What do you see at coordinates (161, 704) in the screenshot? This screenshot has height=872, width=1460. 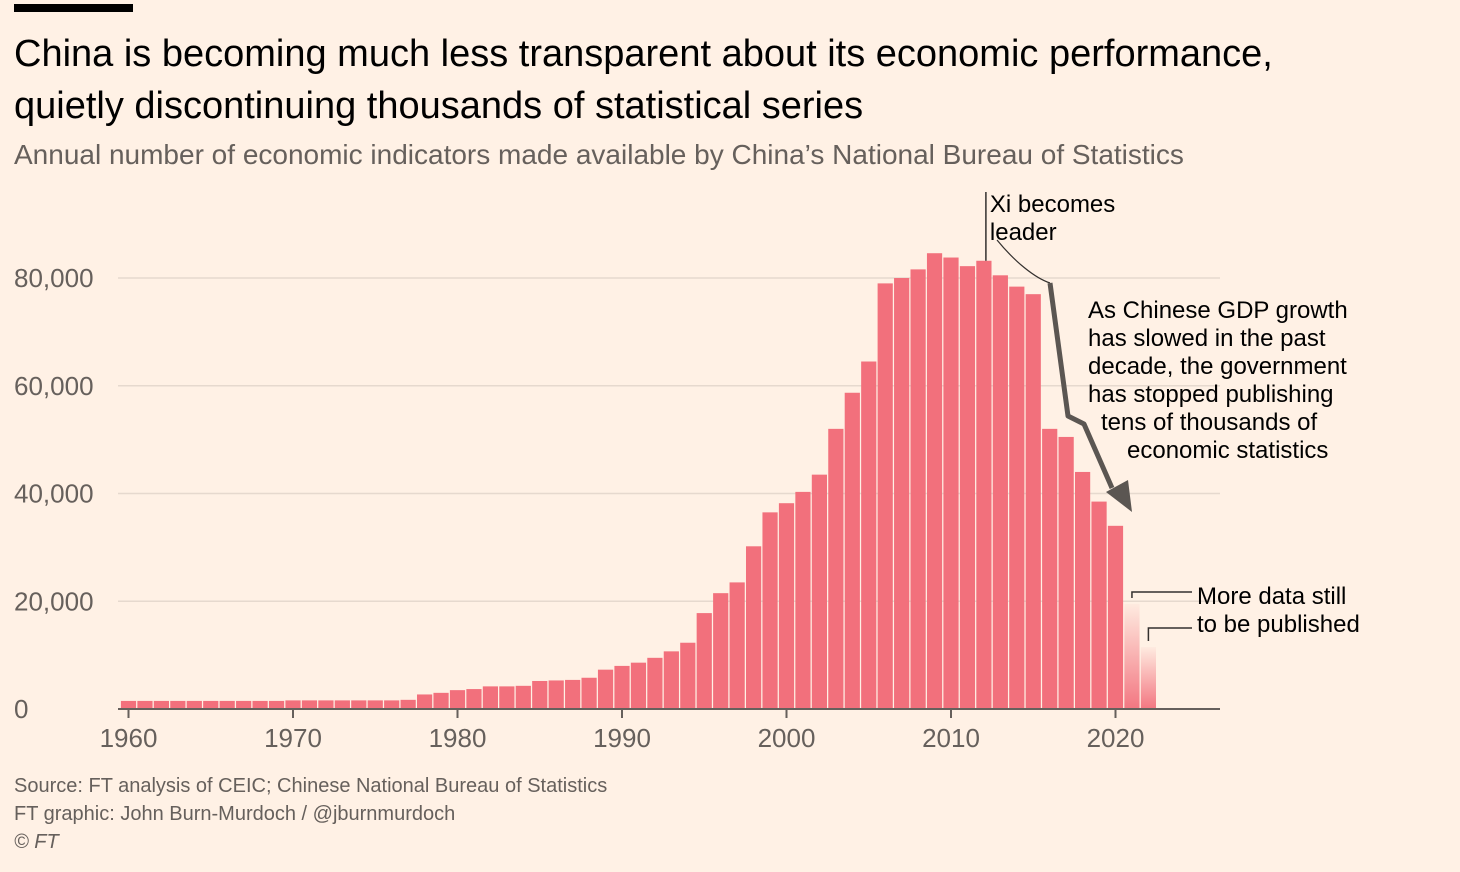 I see `bar-1962` at bounding box center [161, 704].